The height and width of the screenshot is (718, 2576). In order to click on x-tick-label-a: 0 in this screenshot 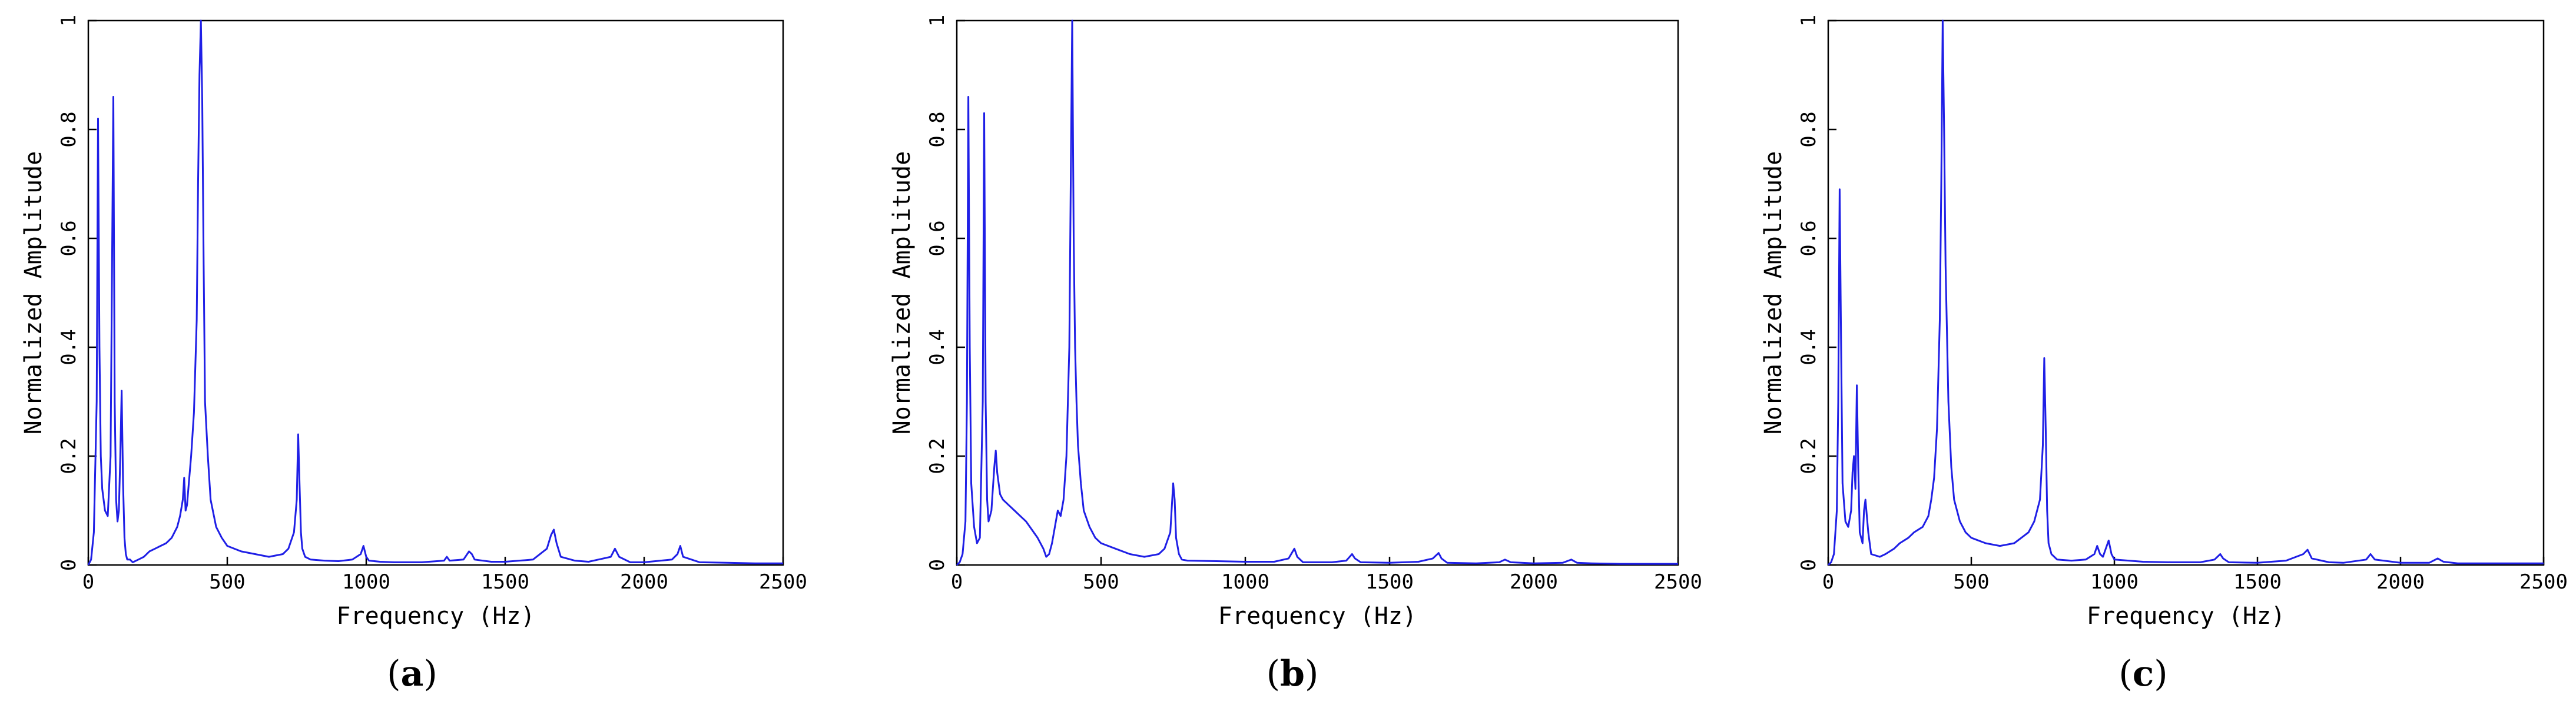, I will do `click(88, 582)`.